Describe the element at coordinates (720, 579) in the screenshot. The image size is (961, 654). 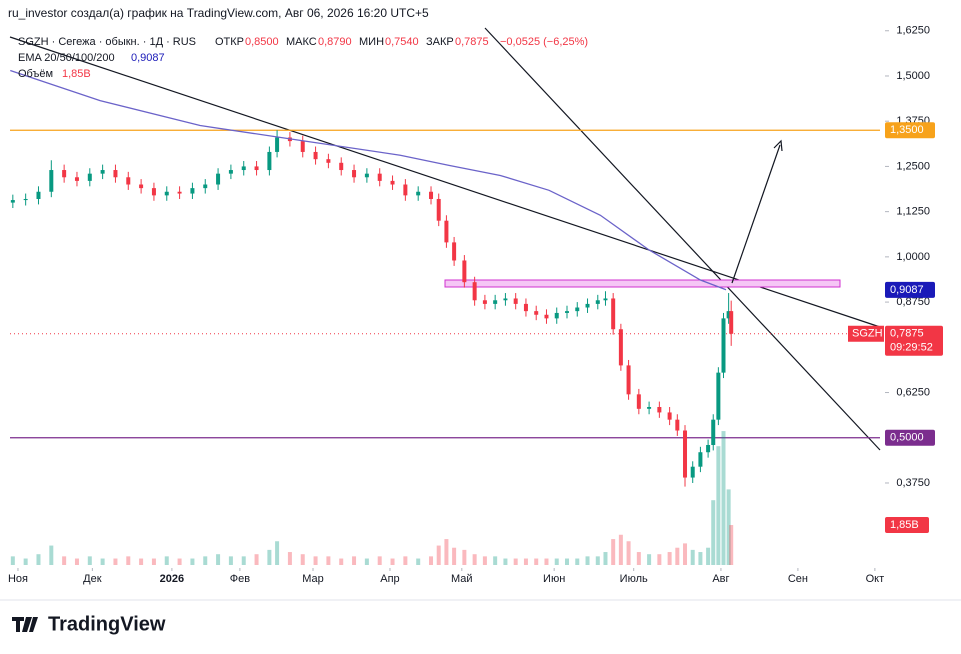
I see `x-tick-label: Авг` at that location.